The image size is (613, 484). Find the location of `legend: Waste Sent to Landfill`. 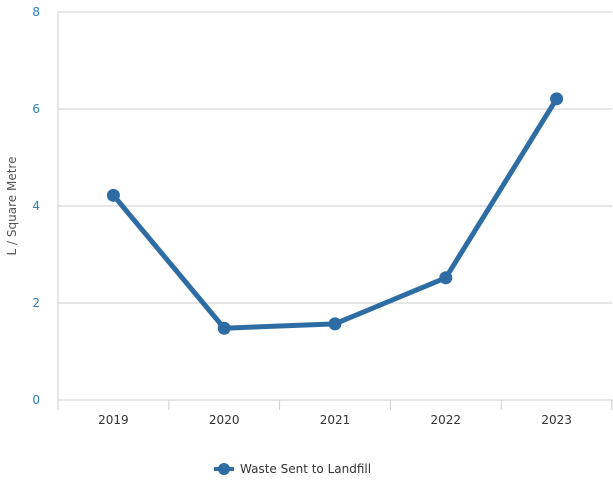

legend: Waste Sent to Landfill is located at coordinates (292, 469).